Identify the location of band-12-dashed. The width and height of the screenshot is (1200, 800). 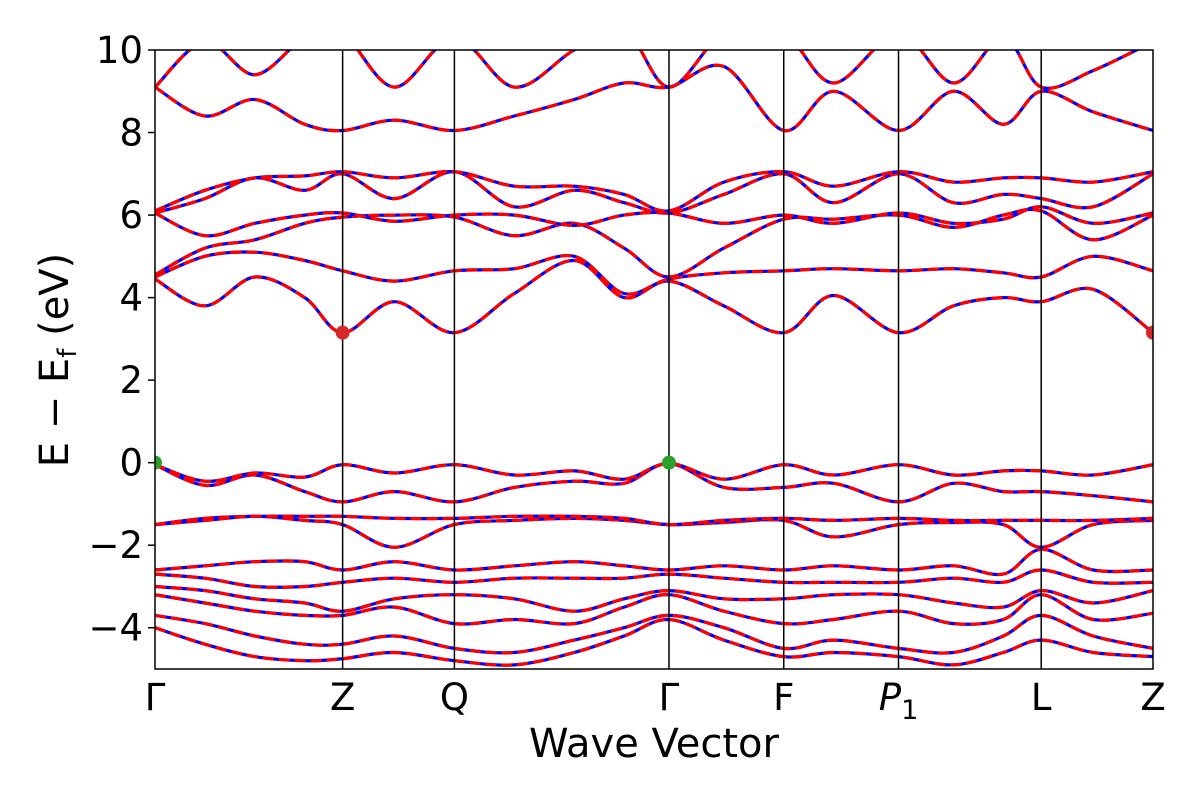
(654, 243).